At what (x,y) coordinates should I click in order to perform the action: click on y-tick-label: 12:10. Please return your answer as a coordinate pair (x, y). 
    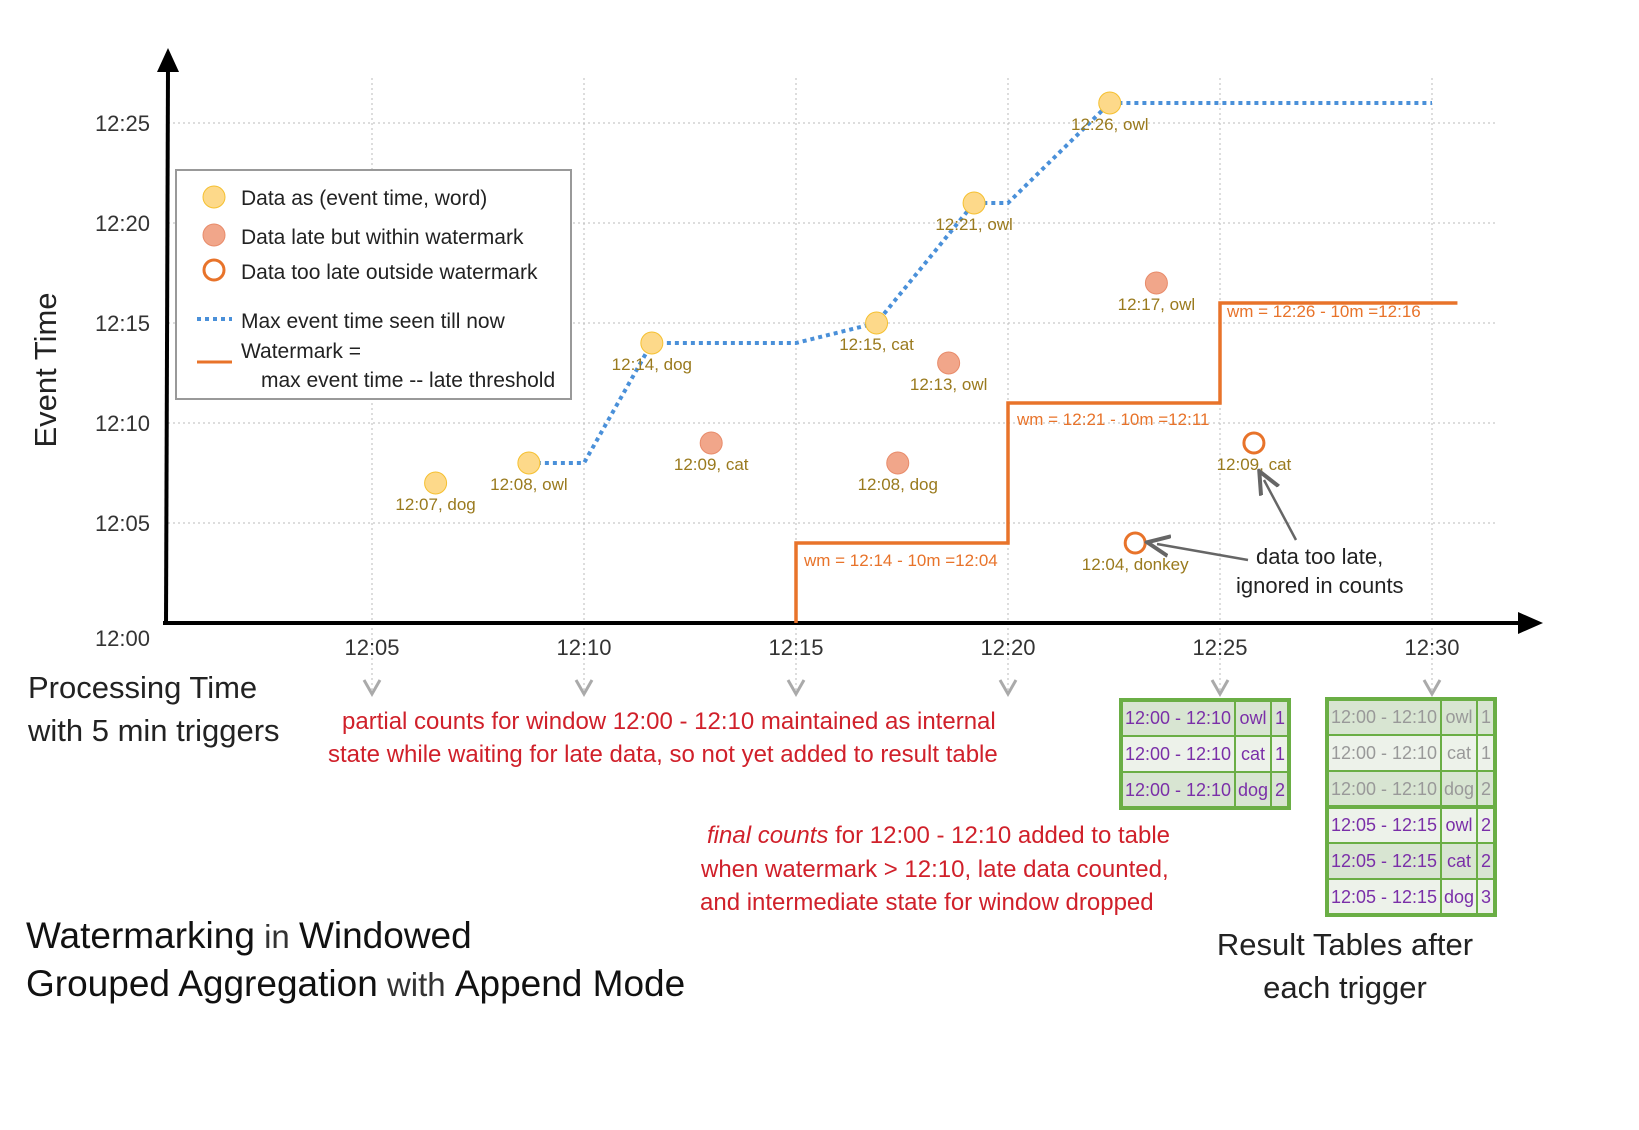
    Looking at the image, I should click on (122, 423).